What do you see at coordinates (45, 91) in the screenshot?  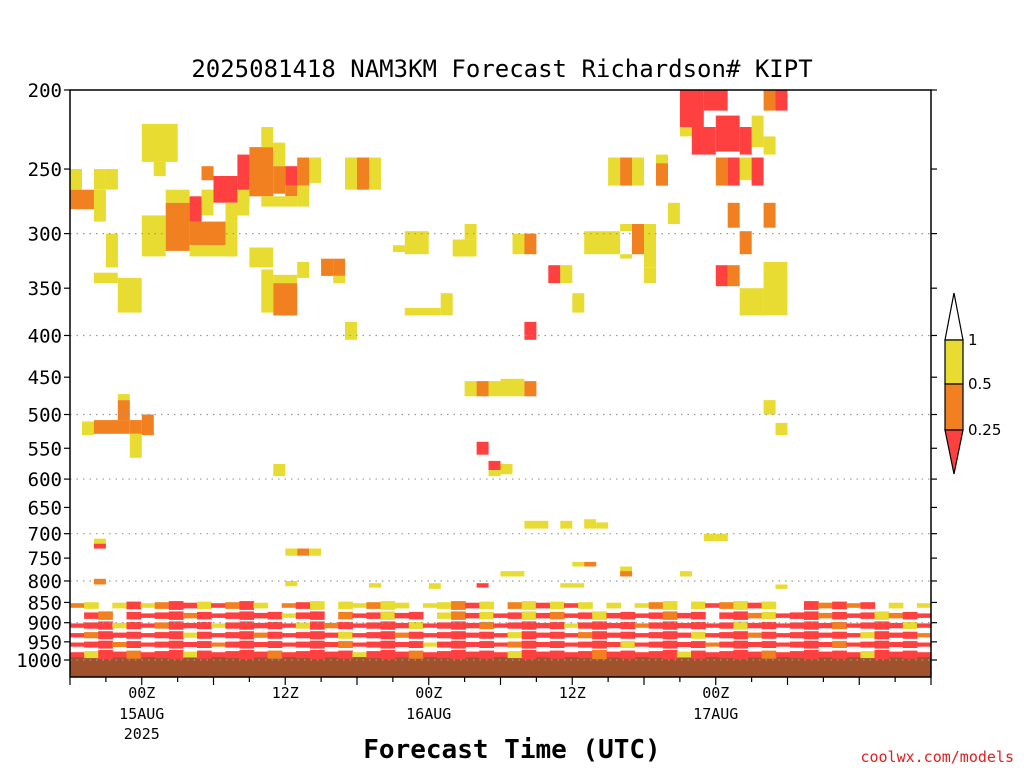 I see `y-tick-label: 200` at bounding box center [45, 91].